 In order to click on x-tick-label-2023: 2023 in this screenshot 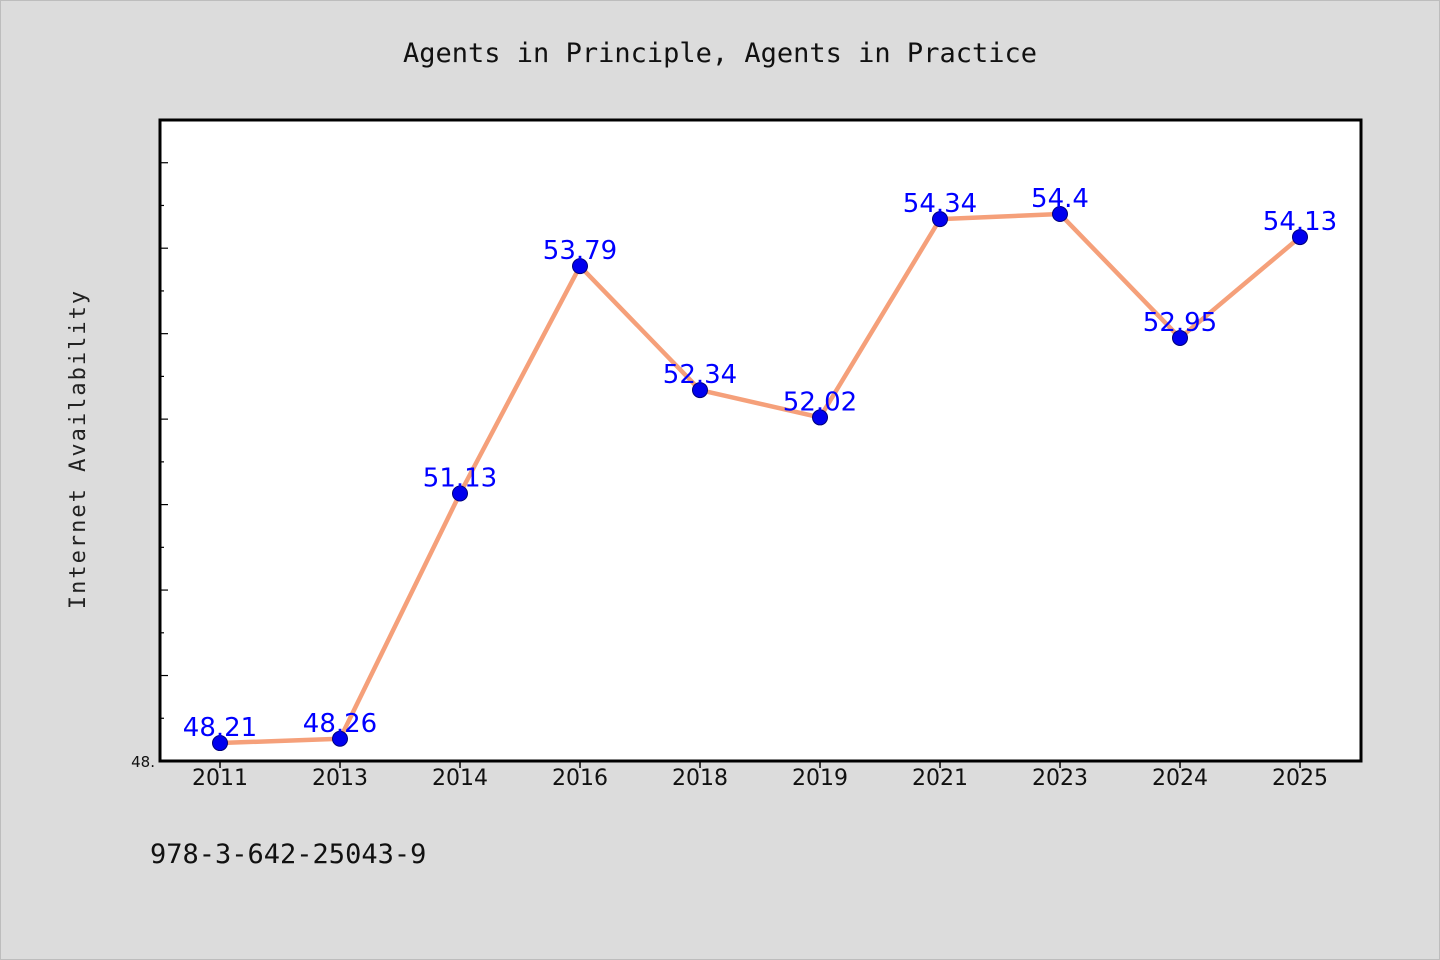, I will do `click(1060, 778)`.